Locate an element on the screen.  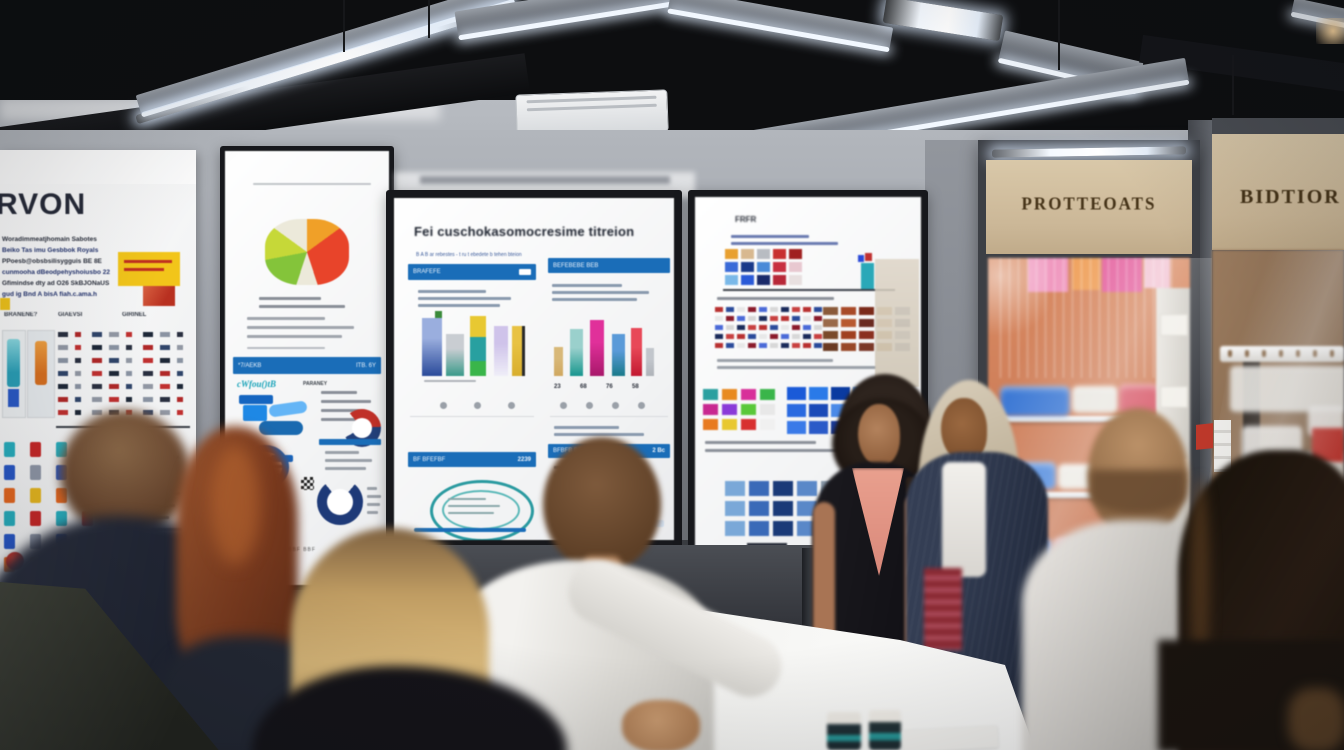
photo-thumb is located at coordinates (159, 296).